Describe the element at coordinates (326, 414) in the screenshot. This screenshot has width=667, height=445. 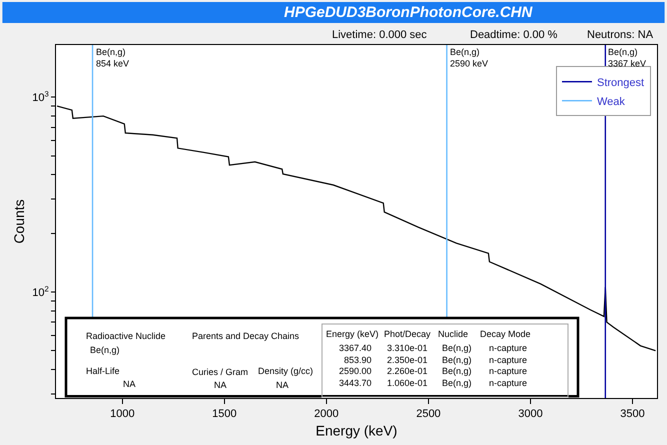
I see `x-tick-label: 2000` at that location.